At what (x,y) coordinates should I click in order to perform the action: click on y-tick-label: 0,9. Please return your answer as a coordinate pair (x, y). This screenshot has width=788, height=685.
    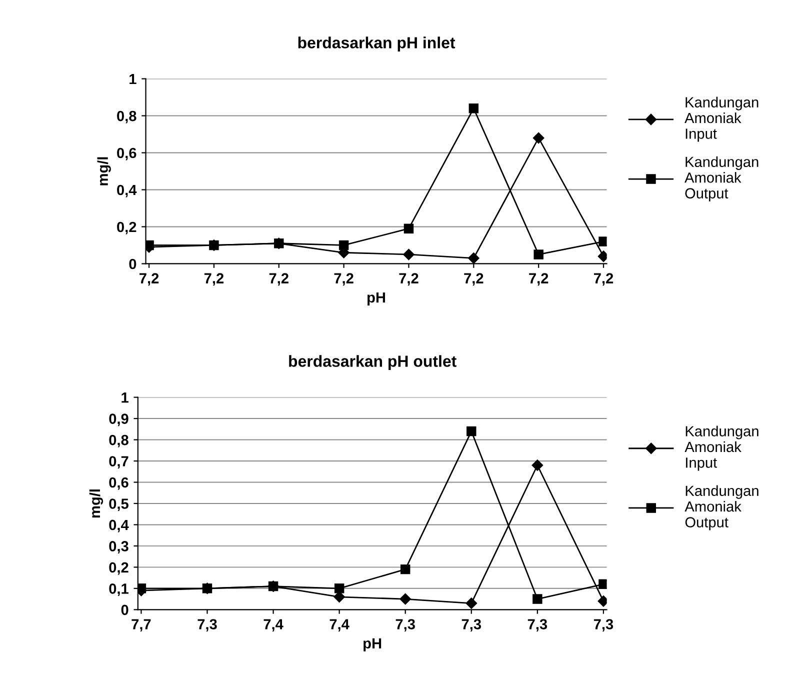
    Looking at the image, I should click on (118, 420).